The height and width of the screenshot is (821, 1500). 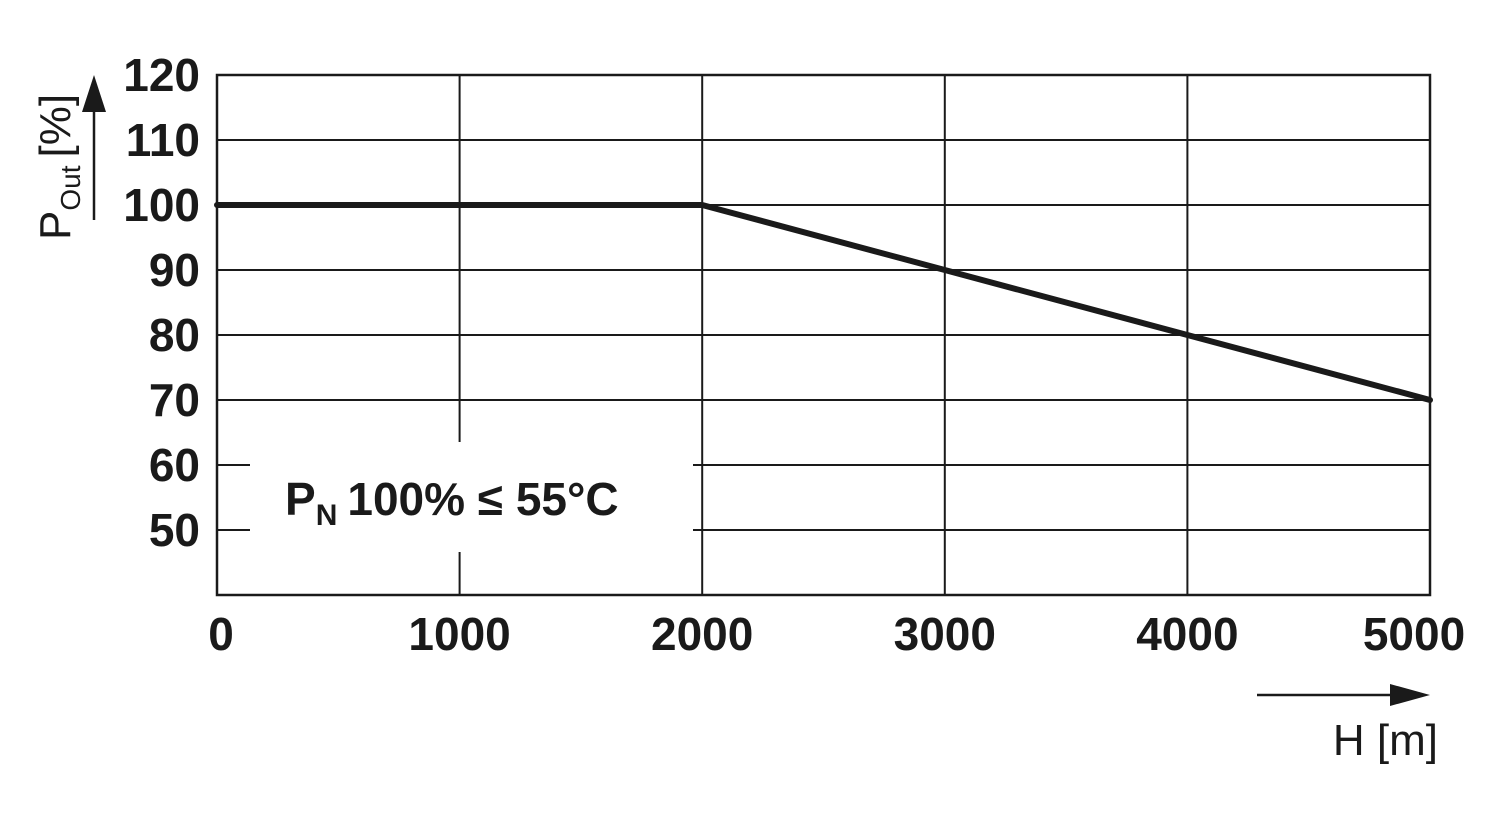 What do you see at coordinates (55, 126) in the screenshot?
I see `y-axis-label-unit: [%]` at bounding box center [55, 126].